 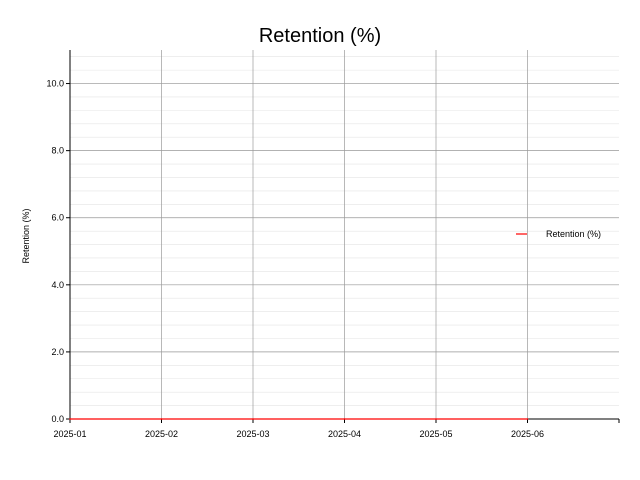 What do you see at coordinates (527, 434) in the screenshot?
I see `x-tick-label: 2025-06` at bounding box center [527, 434].